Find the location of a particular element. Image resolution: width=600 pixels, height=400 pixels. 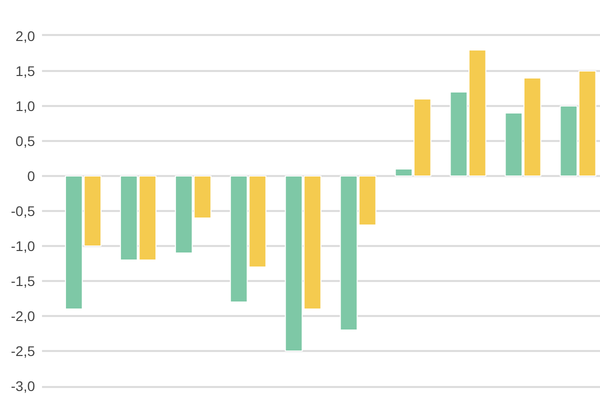

y-tick-label: -3,0 is located at coordinates (23, 386).